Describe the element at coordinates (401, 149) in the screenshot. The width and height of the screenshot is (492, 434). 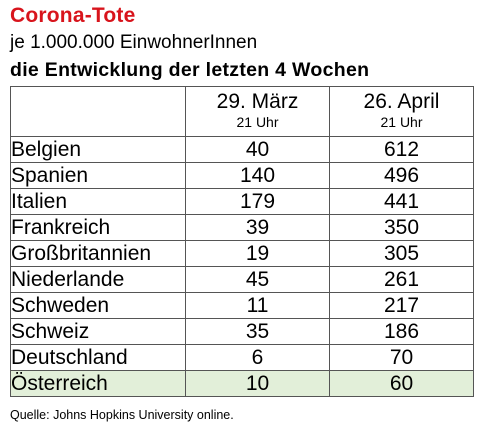
I see `value-cell: 612` at that location.